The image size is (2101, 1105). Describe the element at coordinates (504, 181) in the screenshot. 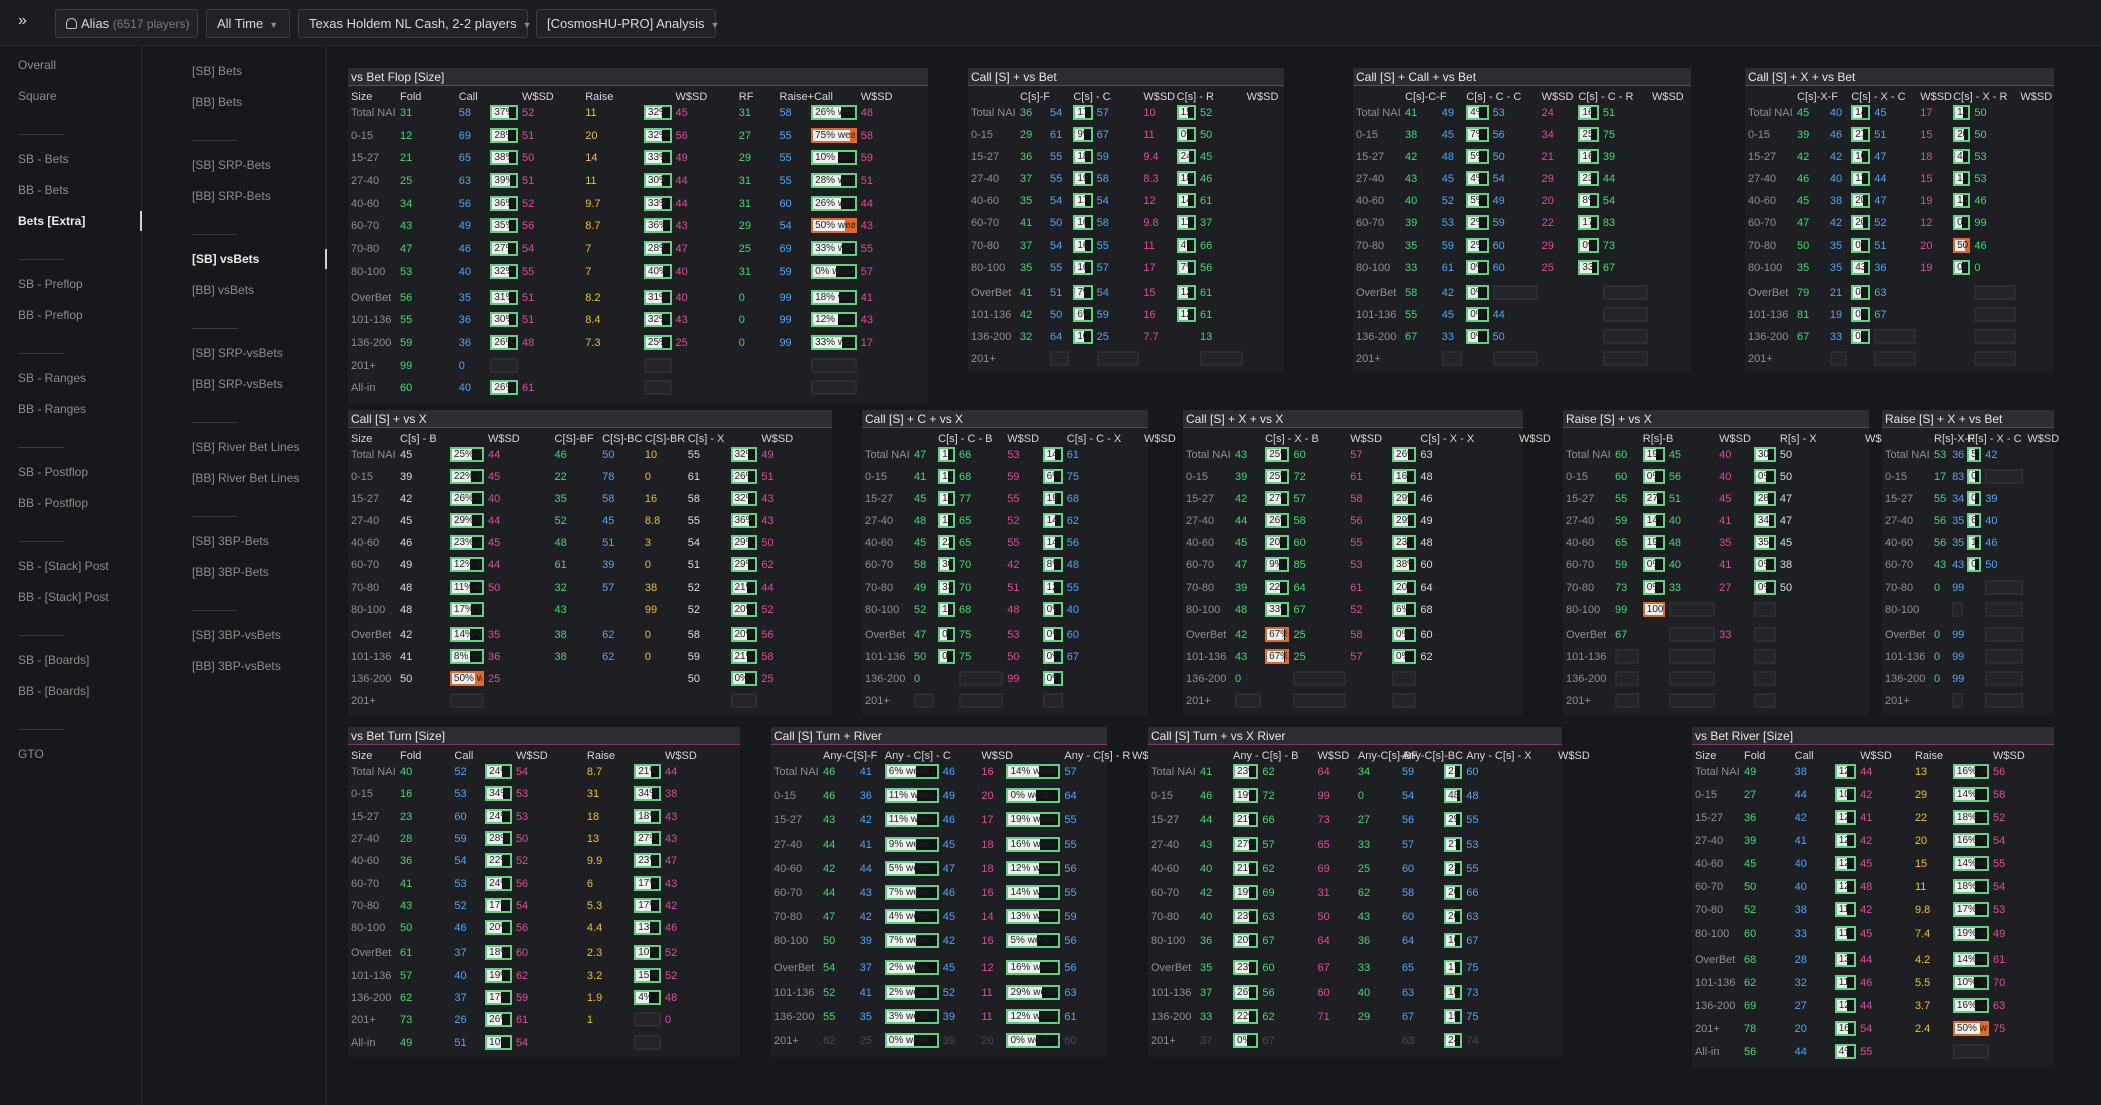

I see `weak-bar: 39% weak` at that location.